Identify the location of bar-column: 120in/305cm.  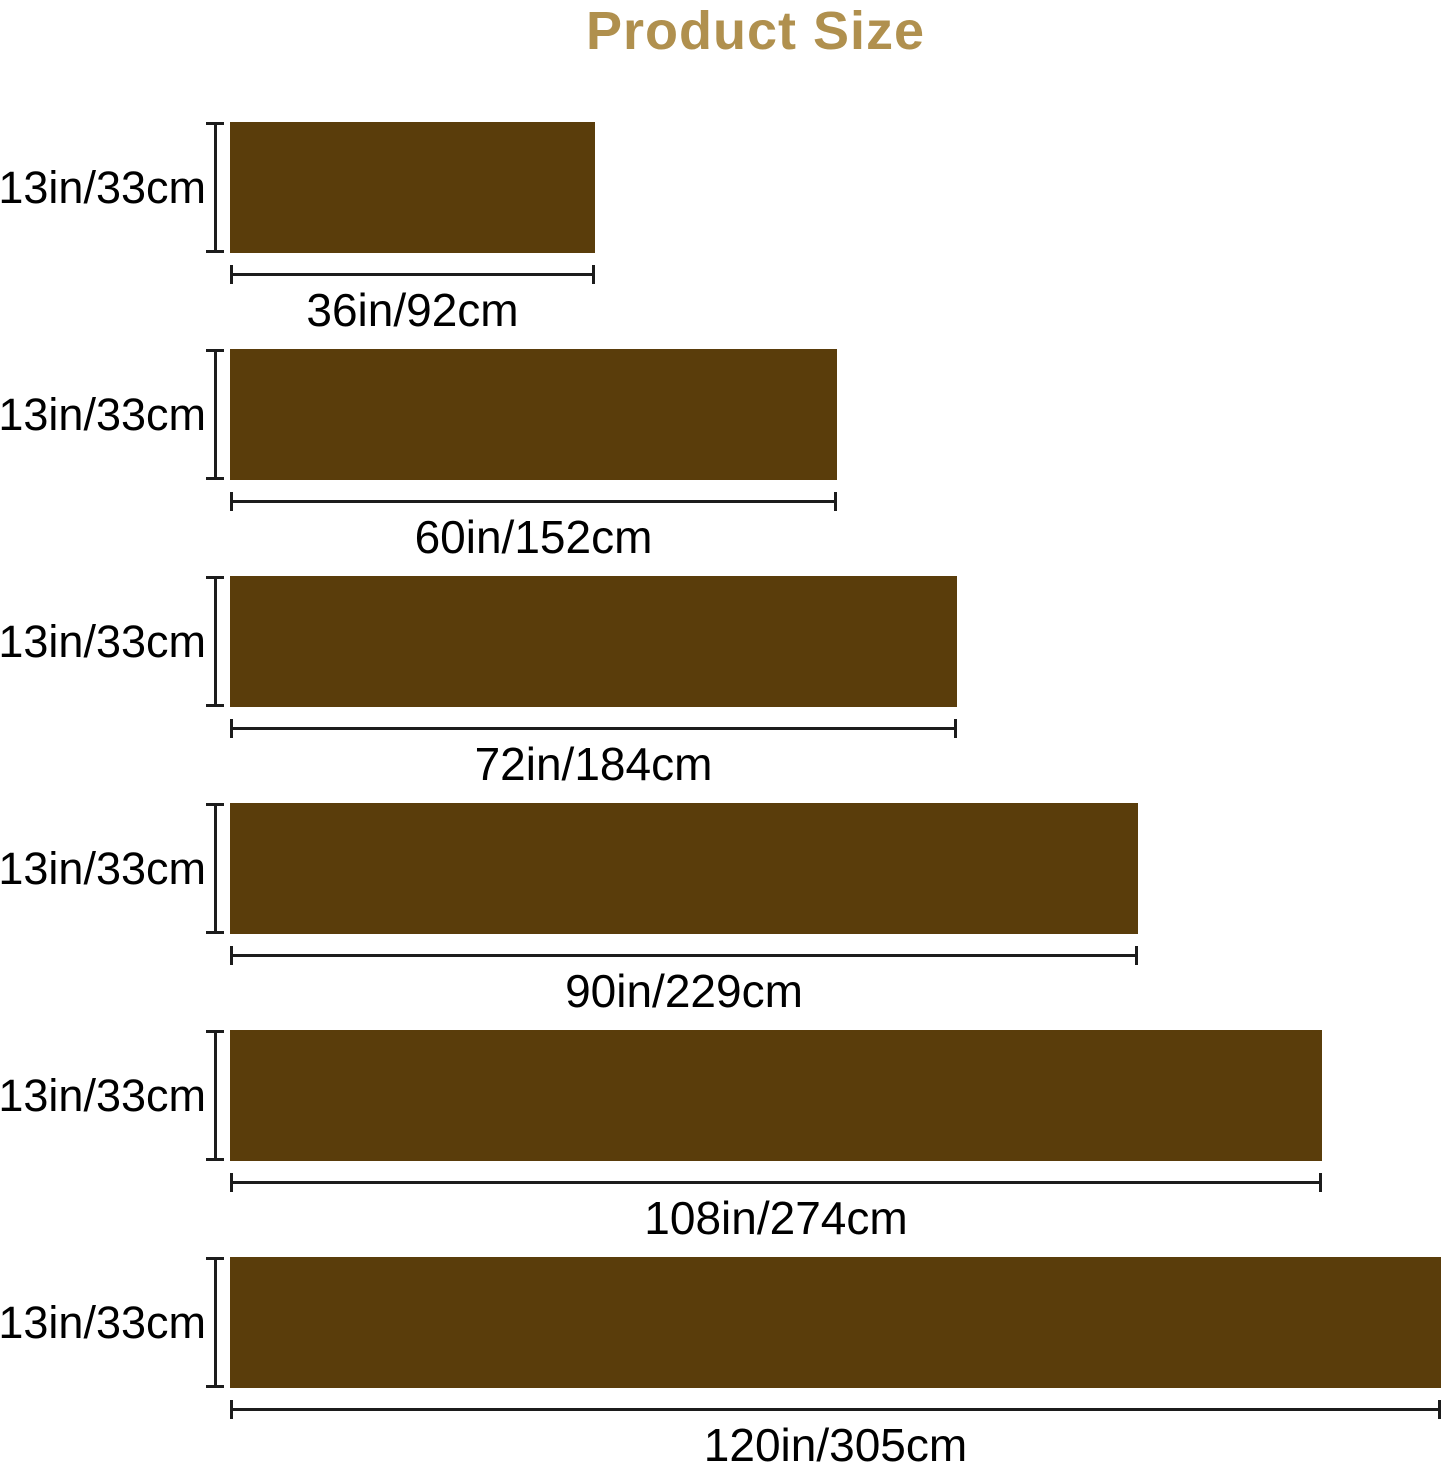
(835, 1363).